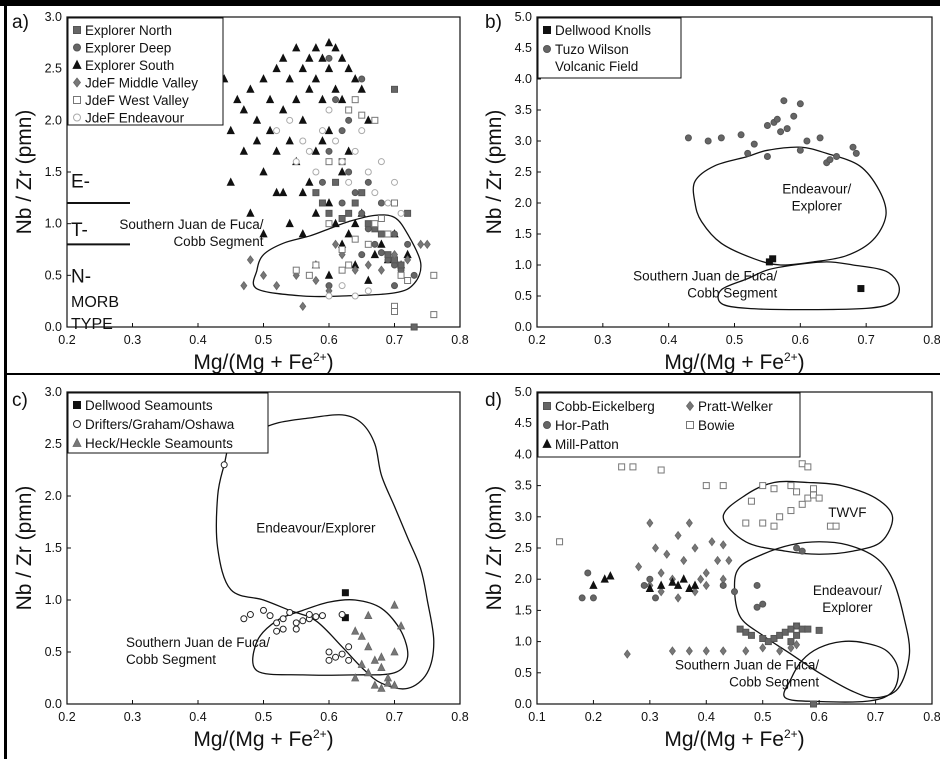 Image resolution: width=940 pixels, height=759 pixels. What do you see at coordinates (523, 486) in the screenshot?
I see `y-tick-label: 3.5` at bounding box center [523, 486].